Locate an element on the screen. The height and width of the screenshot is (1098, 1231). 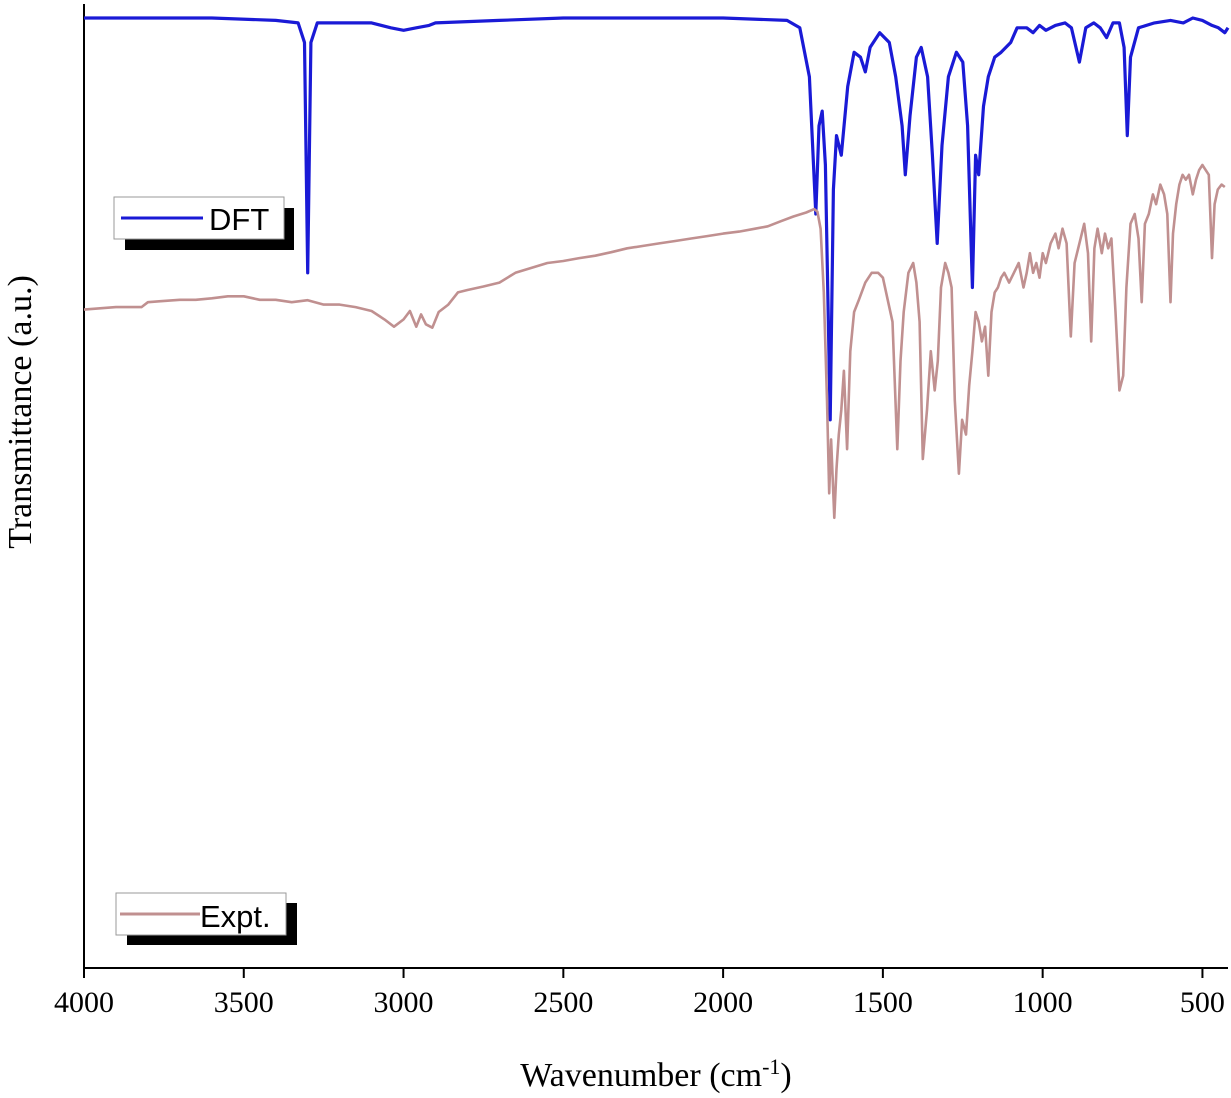
x-axis-title: Wavenumber (cm-1) is located at coordinates (655, 1074).